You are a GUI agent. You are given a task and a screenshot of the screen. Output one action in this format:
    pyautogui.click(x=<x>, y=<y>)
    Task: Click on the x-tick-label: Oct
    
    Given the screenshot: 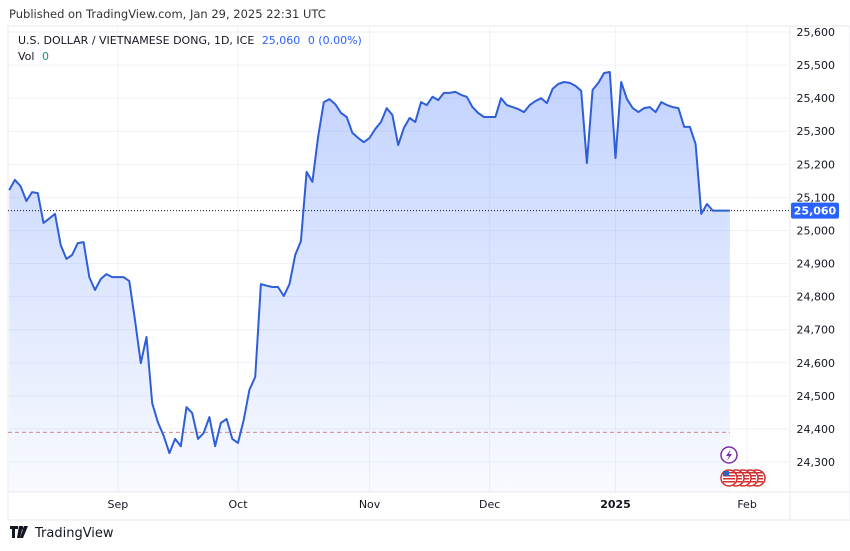 What is the action you would take?
    pyautogui.click(x=238, y=504)
    